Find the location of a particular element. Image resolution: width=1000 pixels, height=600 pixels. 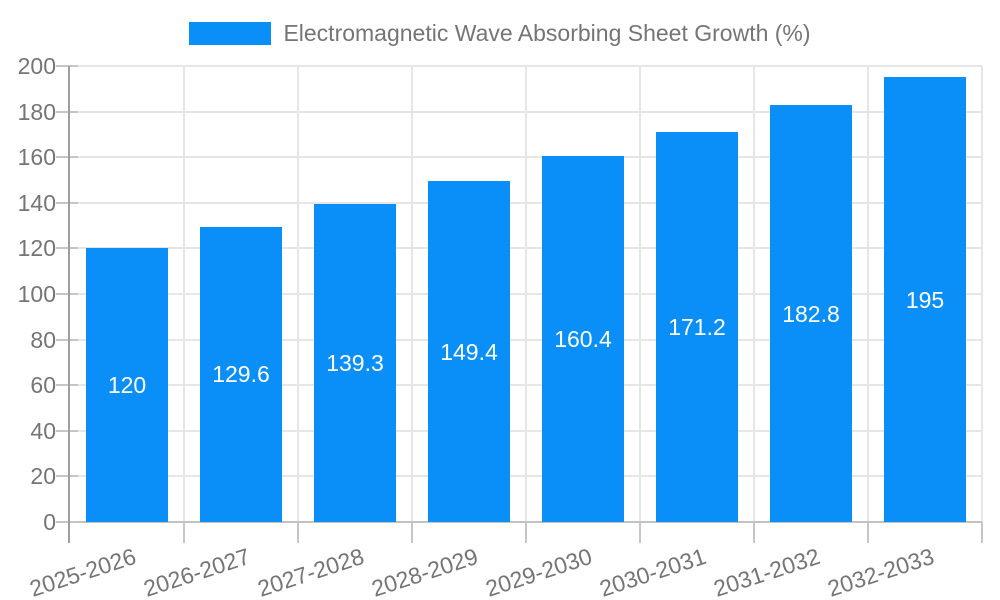

bar-value-label: 129.6 is located at coordinates (241, 374).